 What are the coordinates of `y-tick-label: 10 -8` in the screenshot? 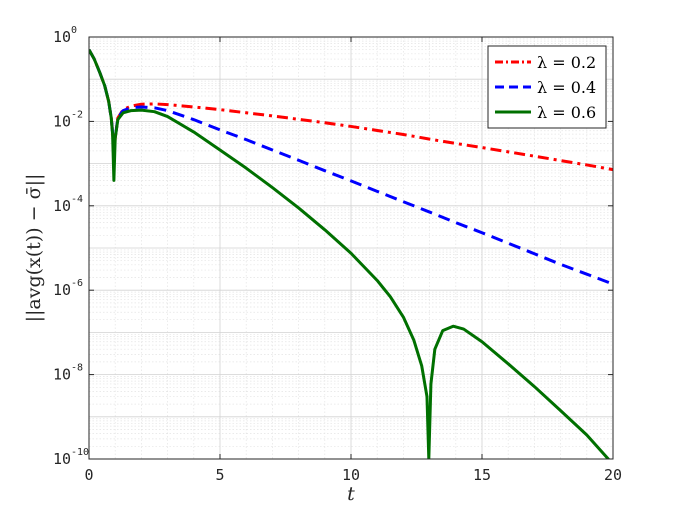 It's located at (68, 373).